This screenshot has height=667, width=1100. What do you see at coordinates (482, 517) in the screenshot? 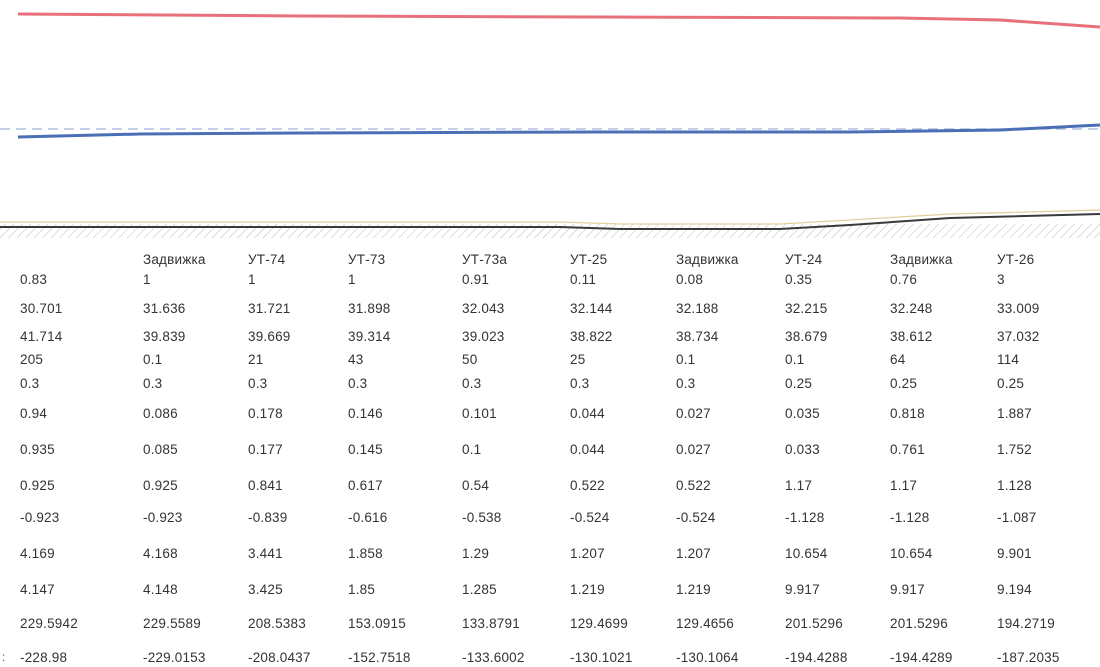
I see `table-cell-r9-c5: -0.538` at bounding box center [482, 517].